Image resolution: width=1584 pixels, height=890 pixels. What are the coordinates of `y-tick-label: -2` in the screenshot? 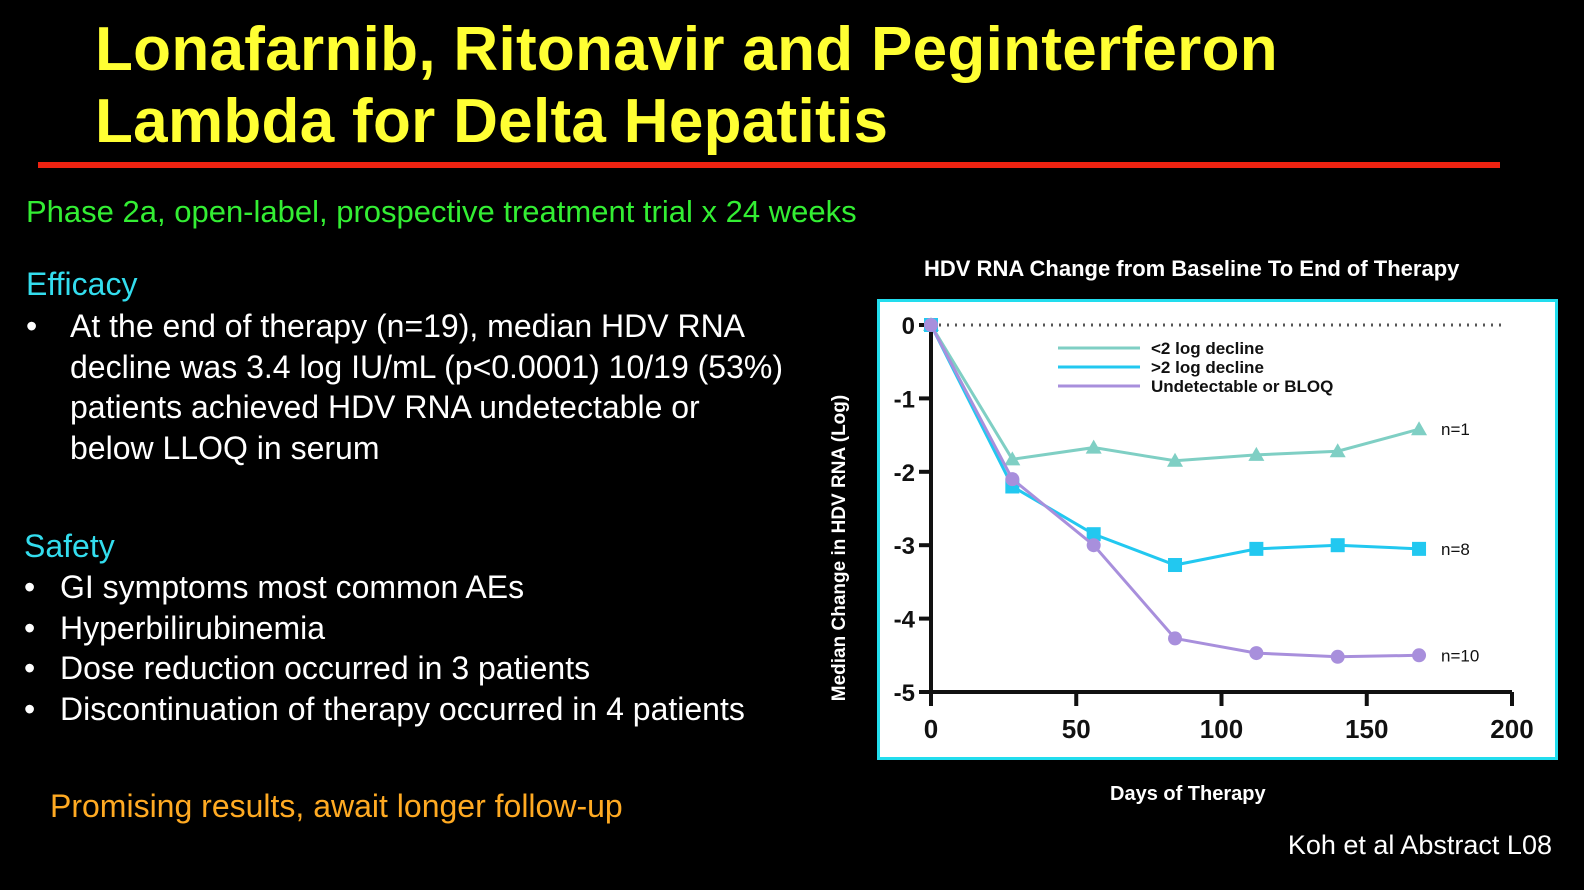 It's located at (904, 473).